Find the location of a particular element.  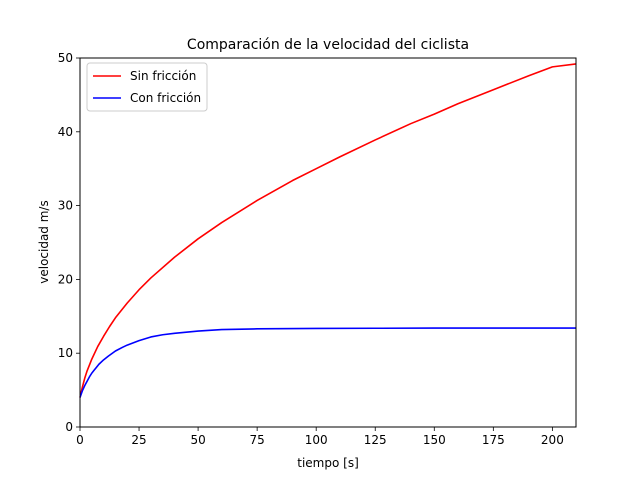

y-tick-label: 10 is located at coordinates (65, 353).